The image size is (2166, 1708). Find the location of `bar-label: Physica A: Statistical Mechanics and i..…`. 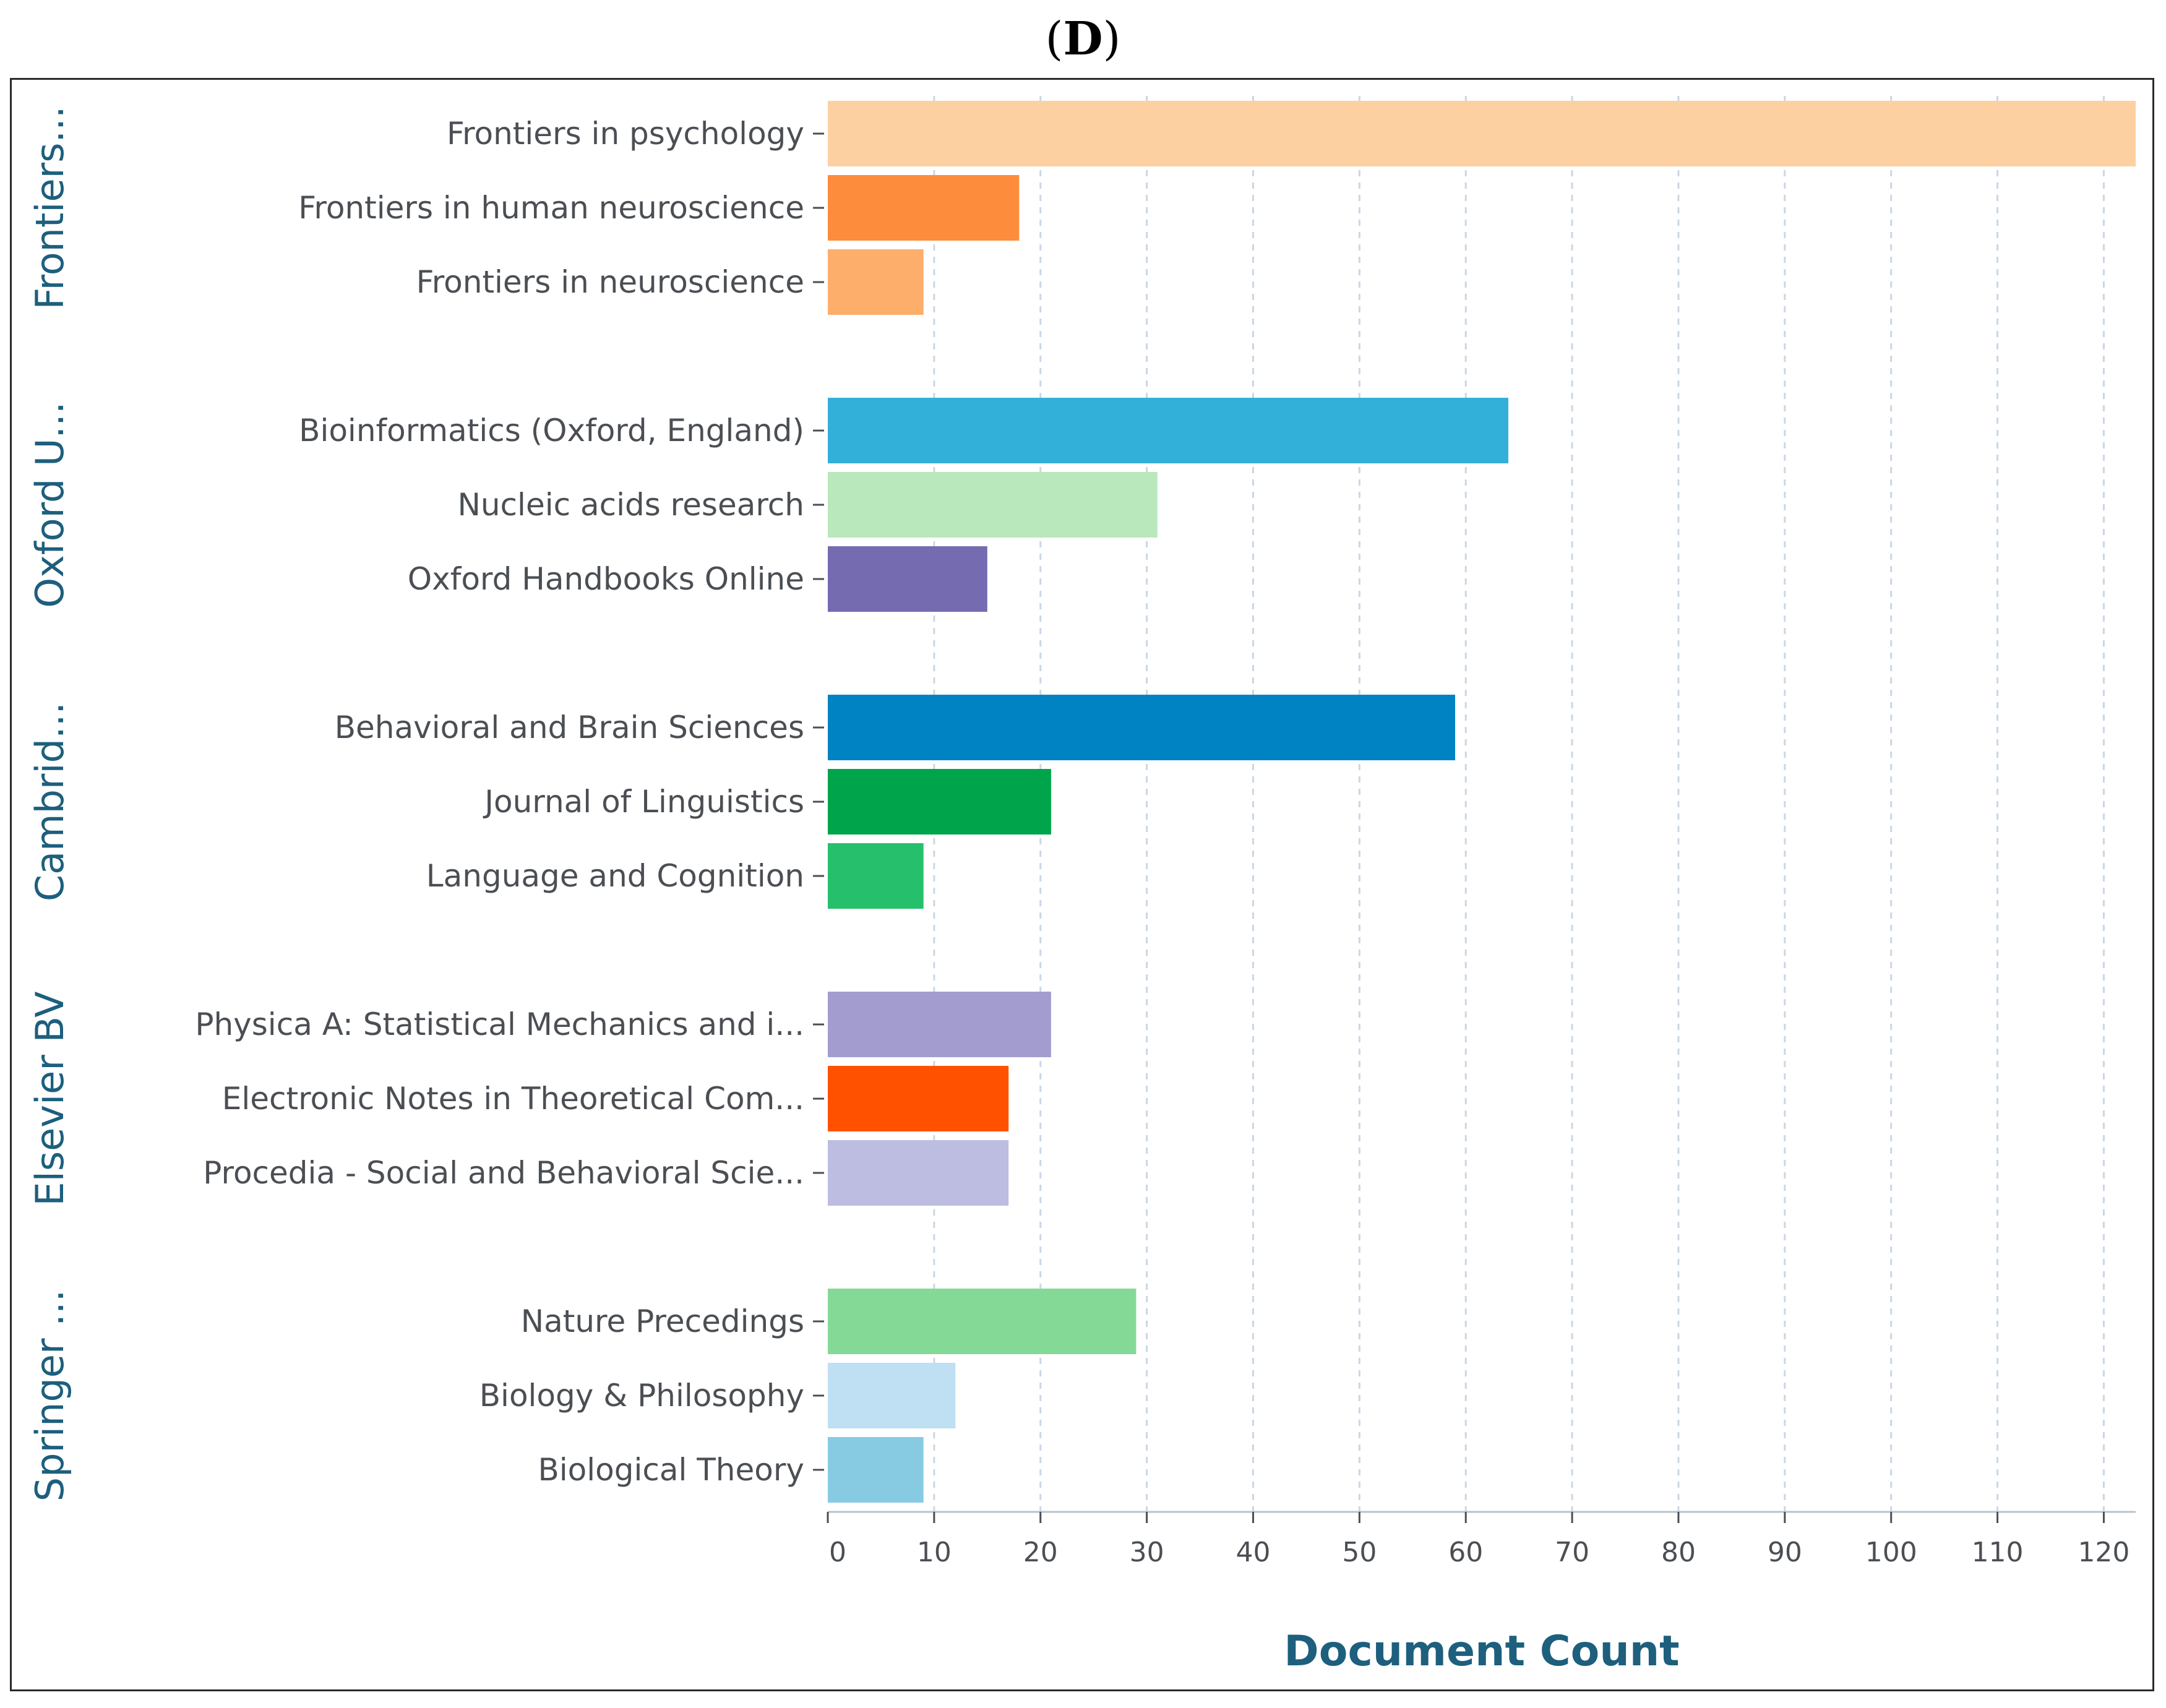

bar-label: Physica A: Statistical Mechanics and i..… is located at coordinates (499, 1024).